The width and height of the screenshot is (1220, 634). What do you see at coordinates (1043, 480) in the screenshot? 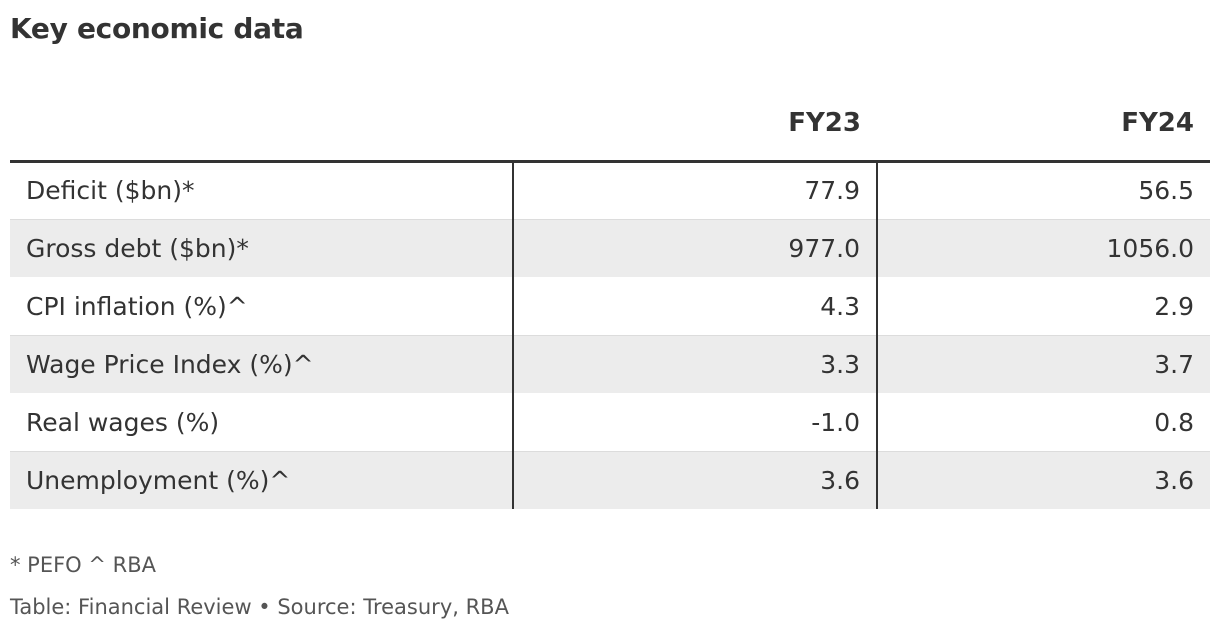
I see `cell-fy24: 3.6` at bounding box center [1043, 480].